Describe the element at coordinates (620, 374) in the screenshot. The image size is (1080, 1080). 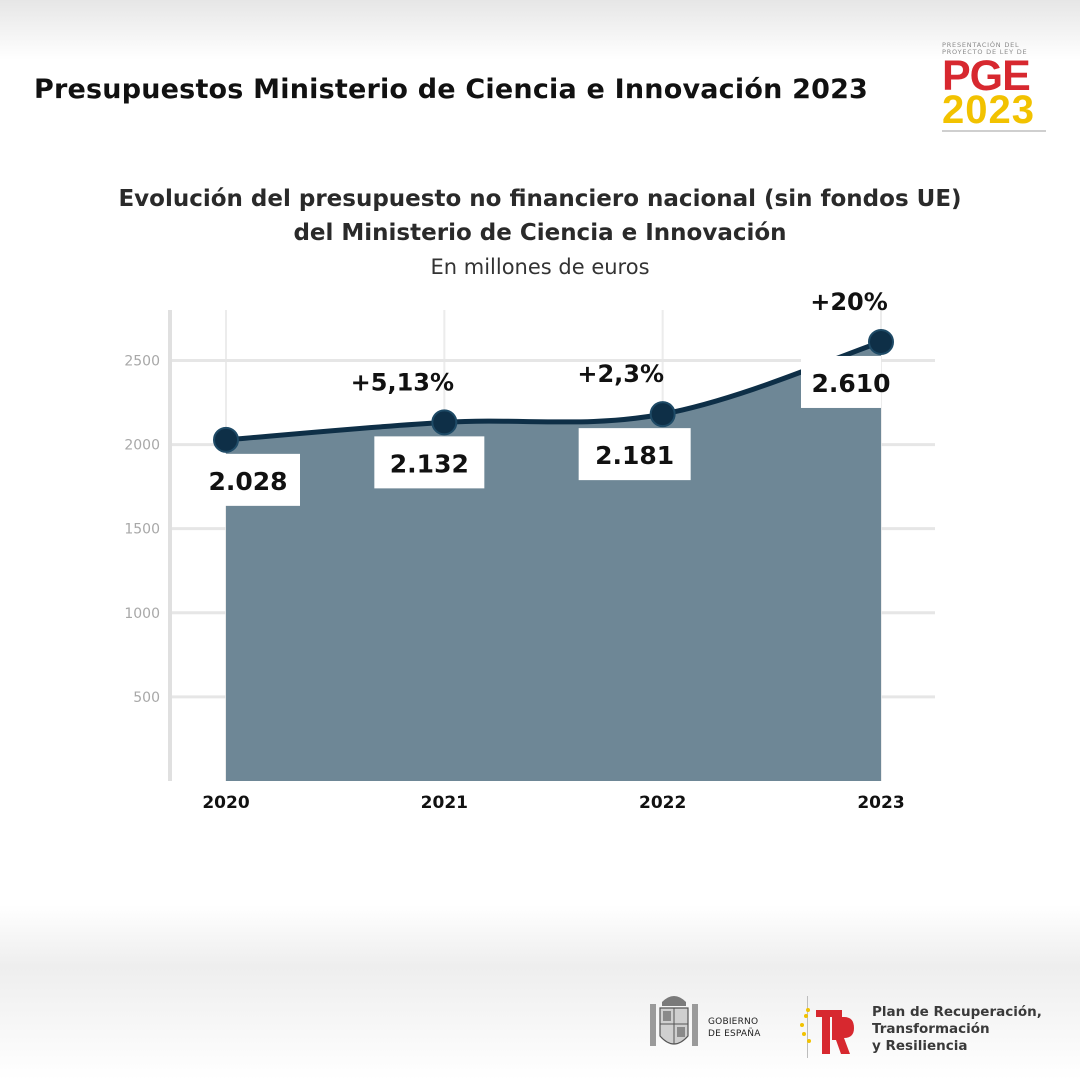
I see `change-label: +2,3%` at that location.